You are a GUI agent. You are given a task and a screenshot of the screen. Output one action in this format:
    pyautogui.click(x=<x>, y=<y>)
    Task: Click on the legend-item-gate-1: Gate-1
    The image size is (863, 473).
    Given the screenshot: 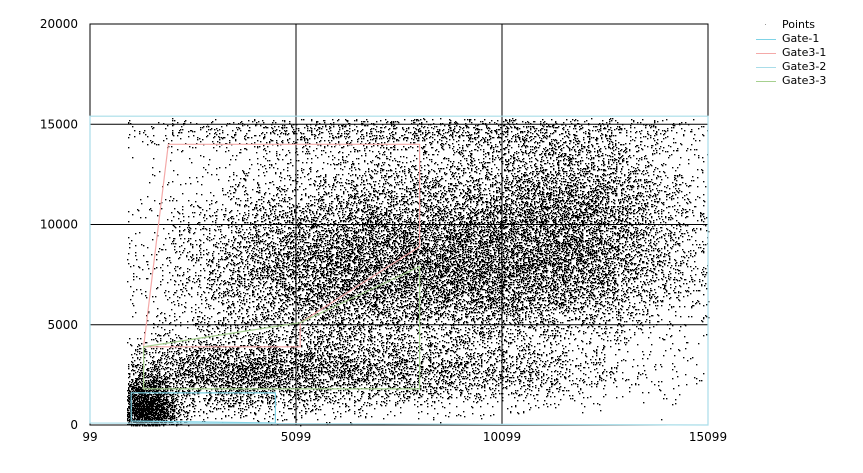 What is the action you would take?
    pyautogui.click(x=791, y=39)
    